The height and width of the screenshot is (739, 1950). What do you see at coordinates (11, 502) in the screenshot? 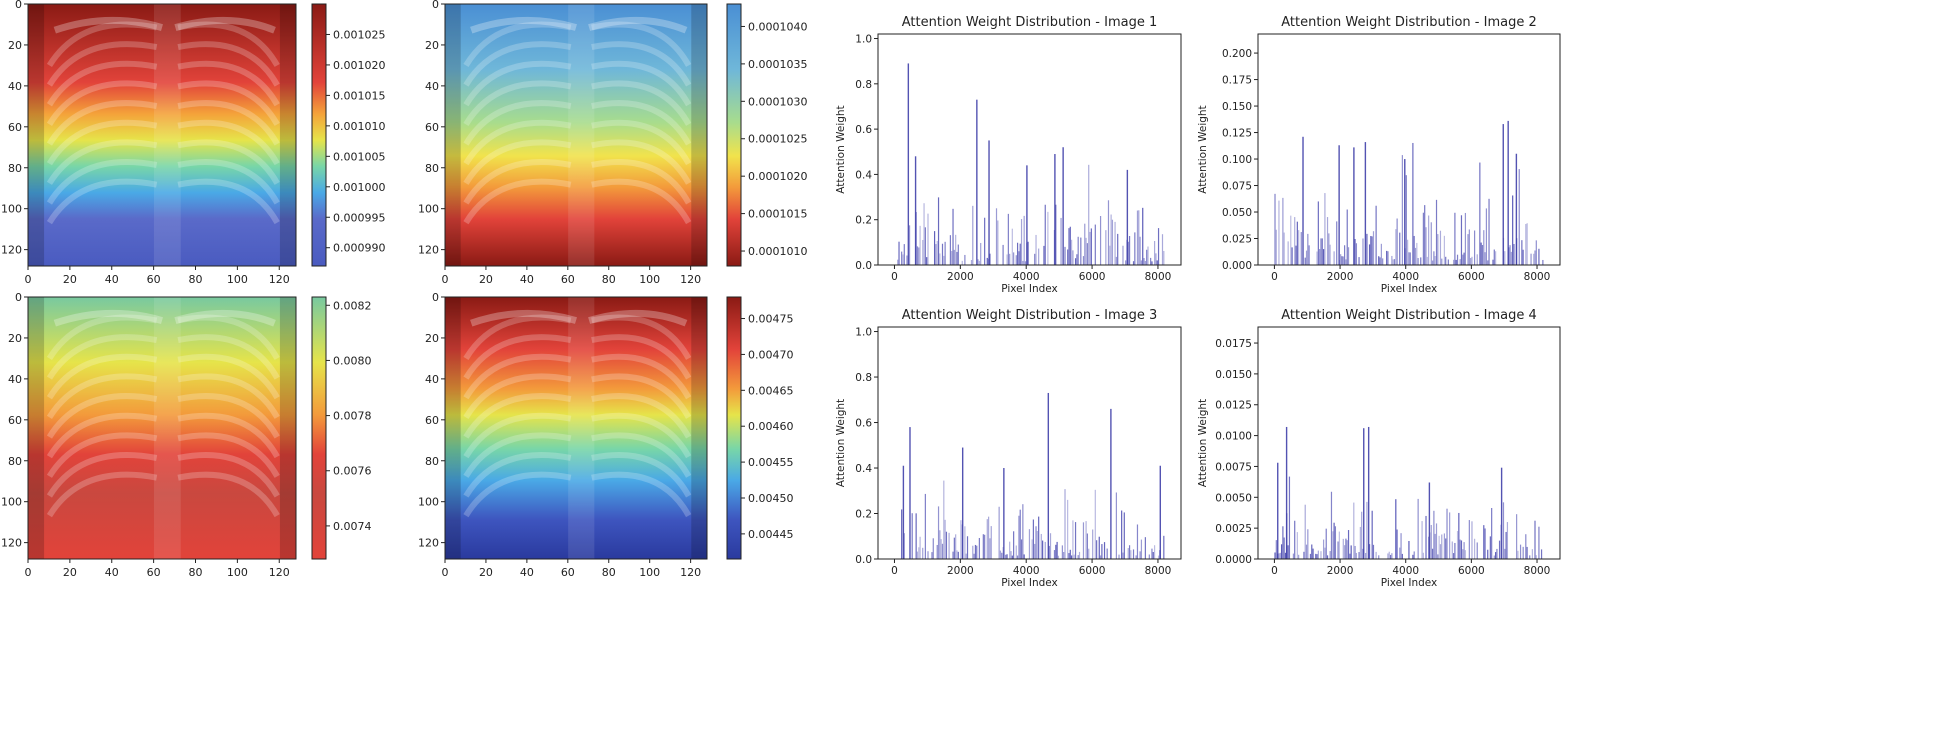
I see `y-tick-label: 100` at bounding box center [11, 502].